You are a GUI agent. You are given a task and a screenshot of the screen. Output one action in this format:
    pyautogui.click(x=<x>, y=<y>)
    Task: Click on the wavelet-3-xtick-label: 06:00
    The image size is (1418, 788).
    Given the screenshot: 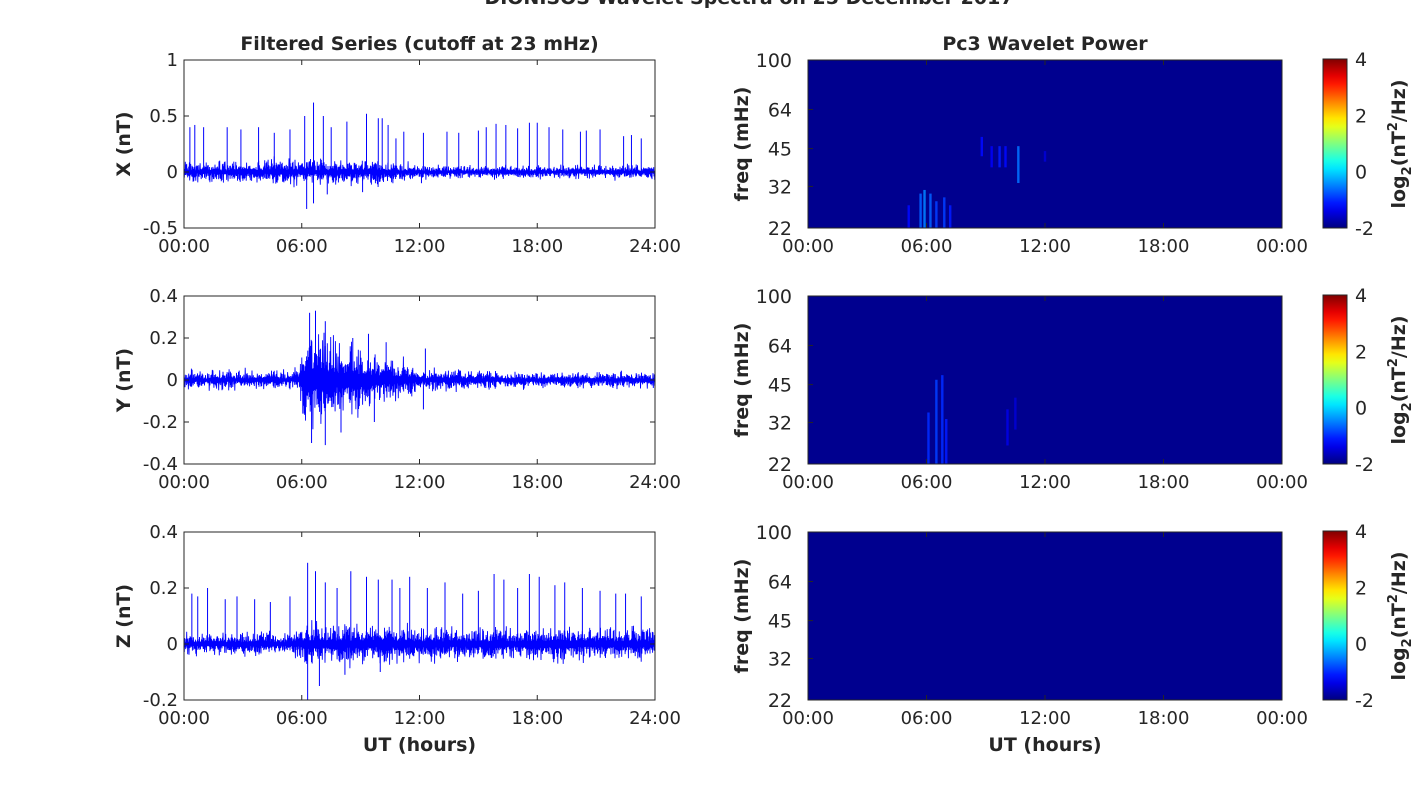 What is the action you would take?
    pyautogui.click(x=927, y=718)
    